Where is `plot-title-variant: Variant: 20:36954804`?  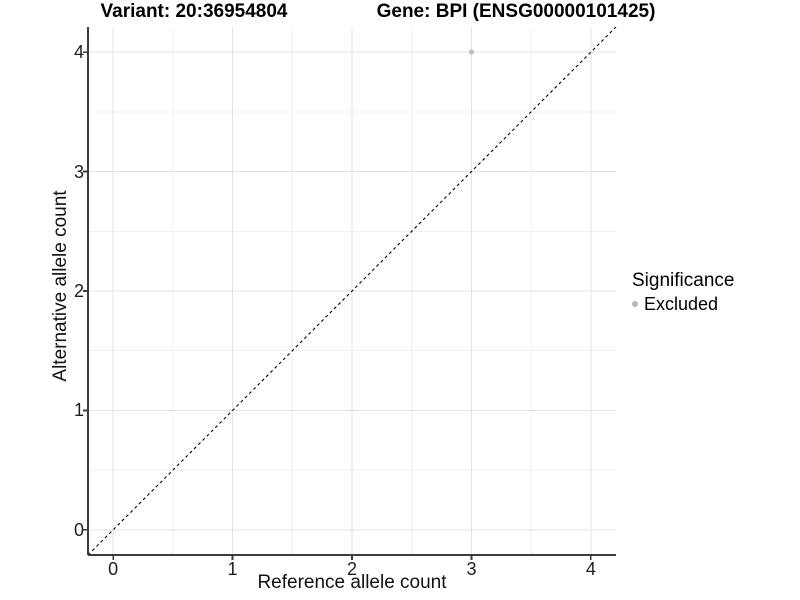
plot-title-variant: Variant: 20:36954804 is located at coordinates (194, 11).